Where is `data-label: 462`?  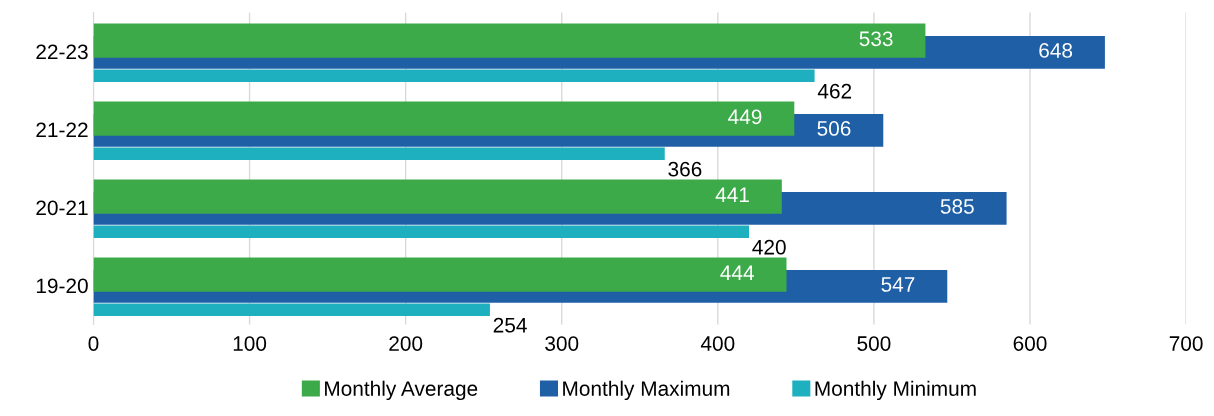
data-label: 462 is located at coordinates (834, 91).